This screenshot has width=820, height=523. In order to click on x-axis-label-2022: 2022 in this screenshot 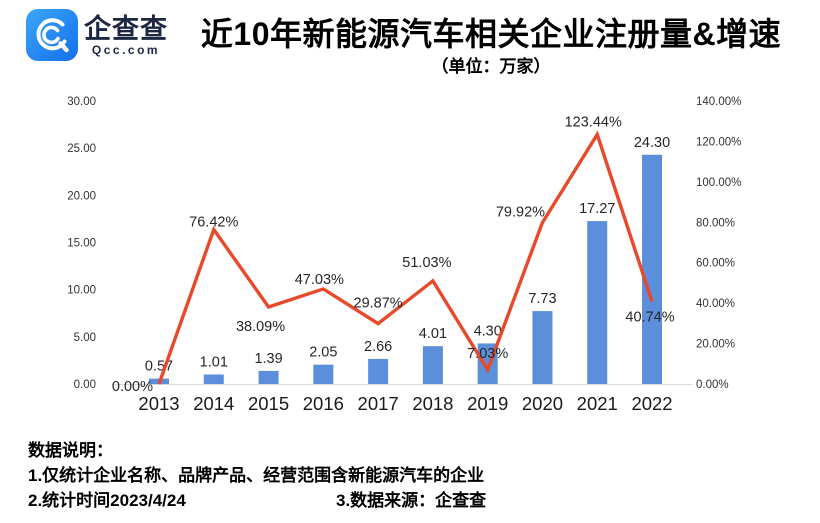, I will do `click(651, 403)`.